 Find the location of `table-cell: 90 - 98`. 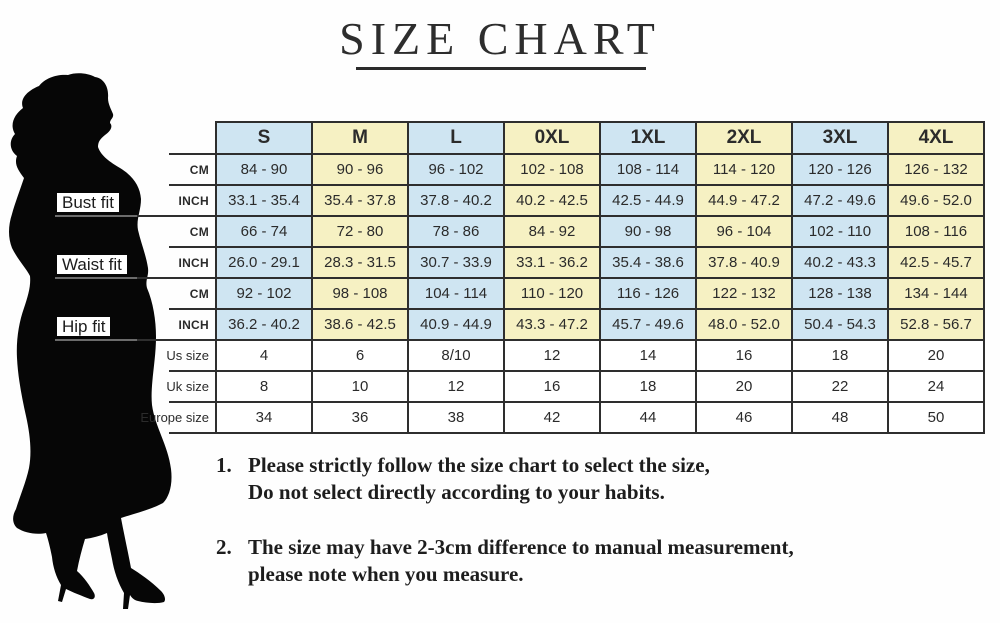

table-cell: 90 - 98 is located at coordinates (648, 231).